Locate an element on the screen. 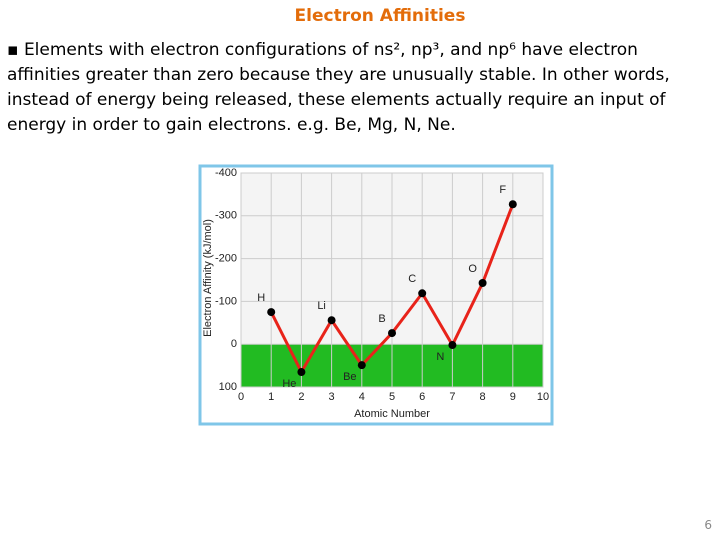  point-label: N is located at coordinates (440, 357).